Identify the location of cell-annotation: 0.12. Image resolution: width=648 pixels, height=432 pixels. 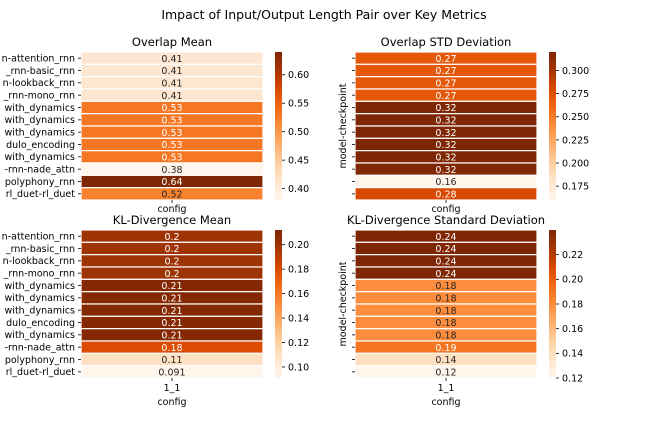
(445, 372).